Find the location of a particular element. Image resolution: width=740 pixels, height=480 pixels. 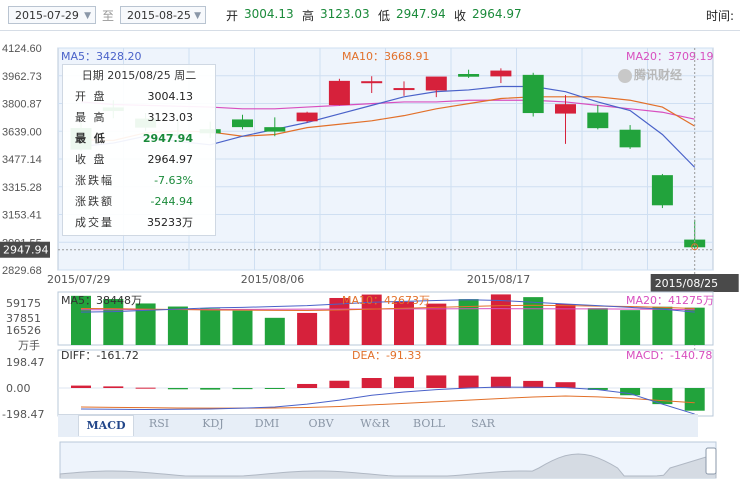

low-value: 2947.94 is located at coordinates (421, 14).